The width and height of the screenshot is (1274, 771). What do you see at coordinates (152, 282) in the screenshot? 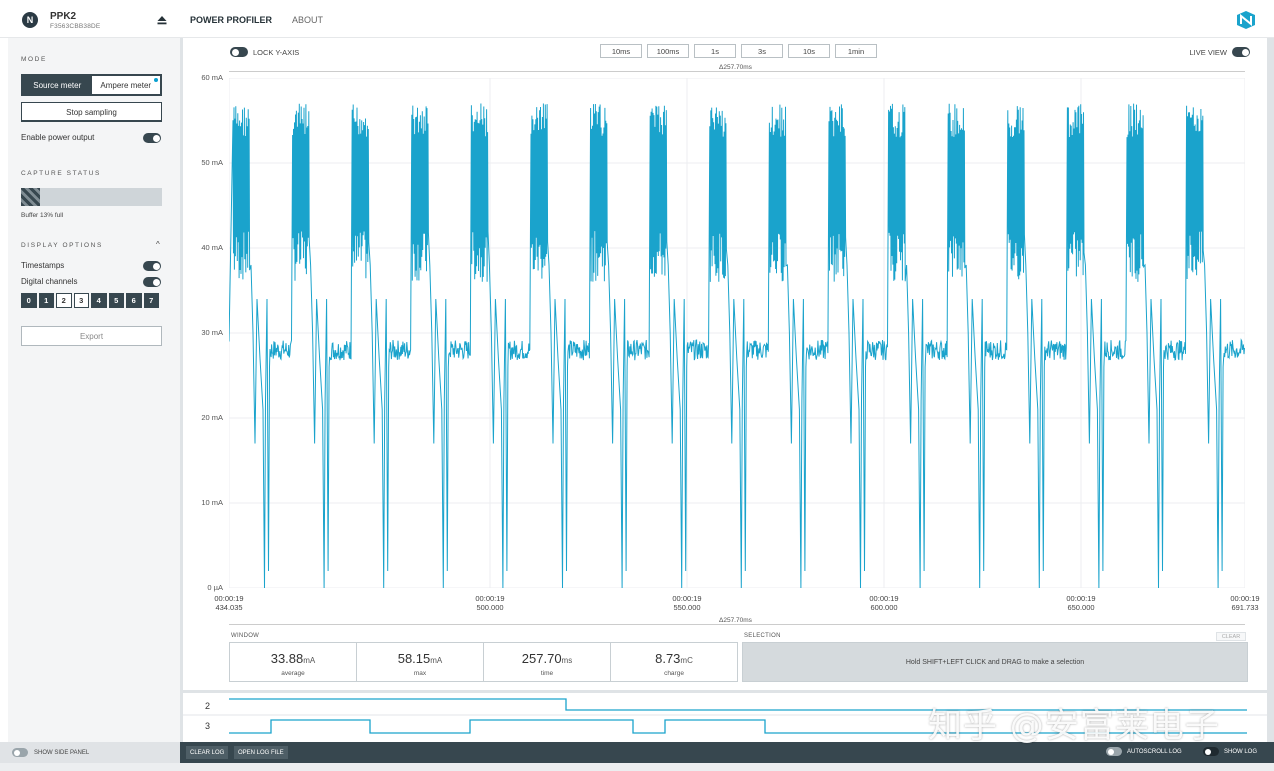
I see `digital-channels-toggle` at bounding box center [152, 282].